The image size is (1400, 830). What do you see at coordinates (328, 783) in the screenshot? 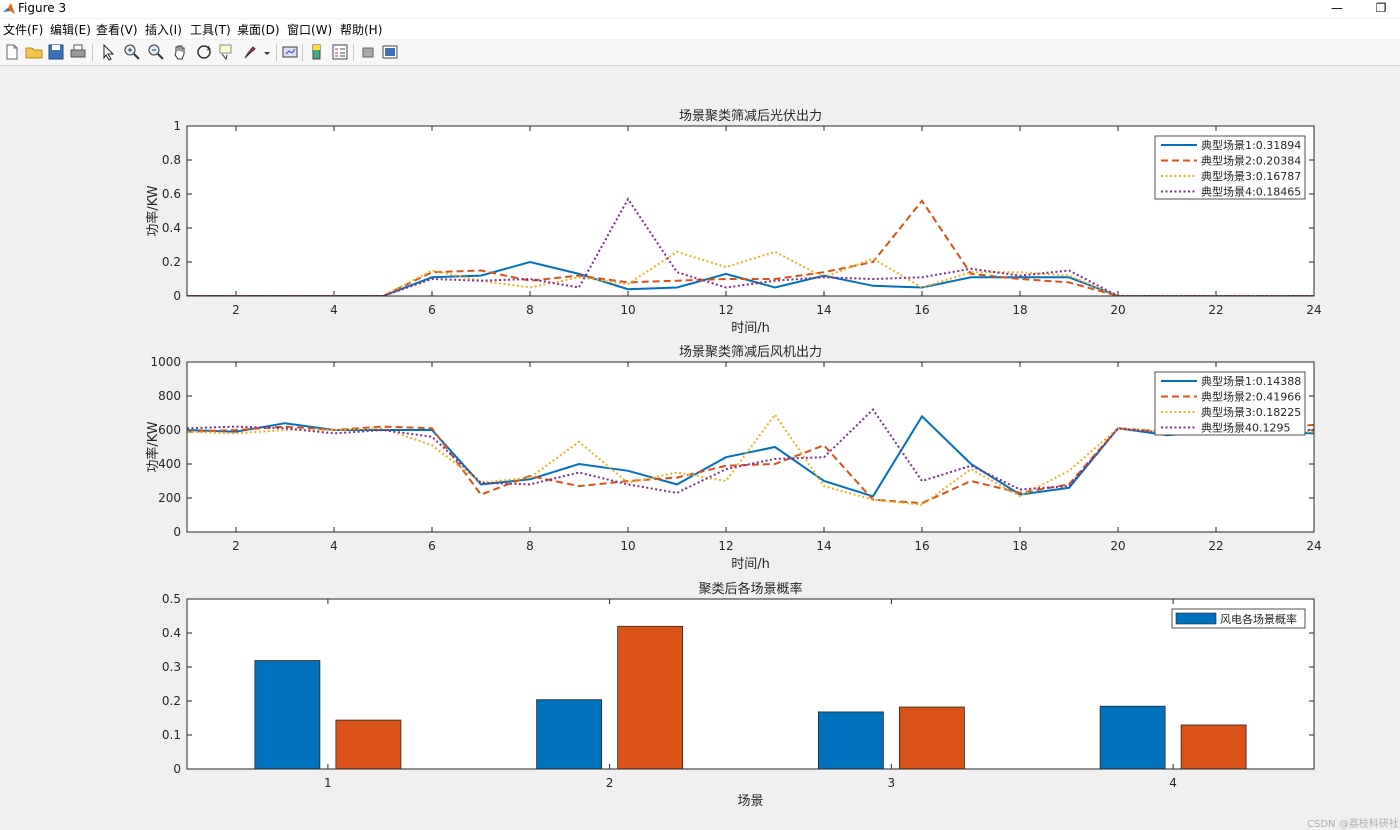
I see `x-tick-label: 1` at bounding box center [328, 783].